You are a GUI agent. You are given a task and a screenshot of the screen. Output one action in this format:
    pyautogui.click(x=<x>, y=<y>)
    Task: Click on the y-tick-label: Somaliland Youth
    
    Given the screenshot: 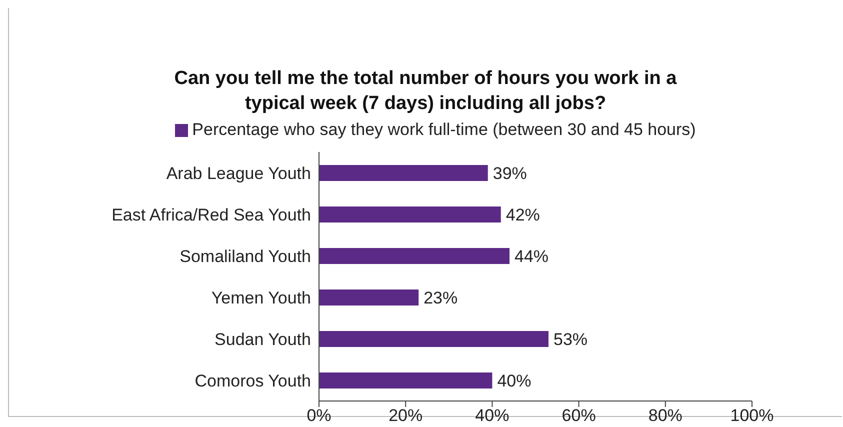 What is the action you would take?
    pyautogui.click(x=245, y=256)
    